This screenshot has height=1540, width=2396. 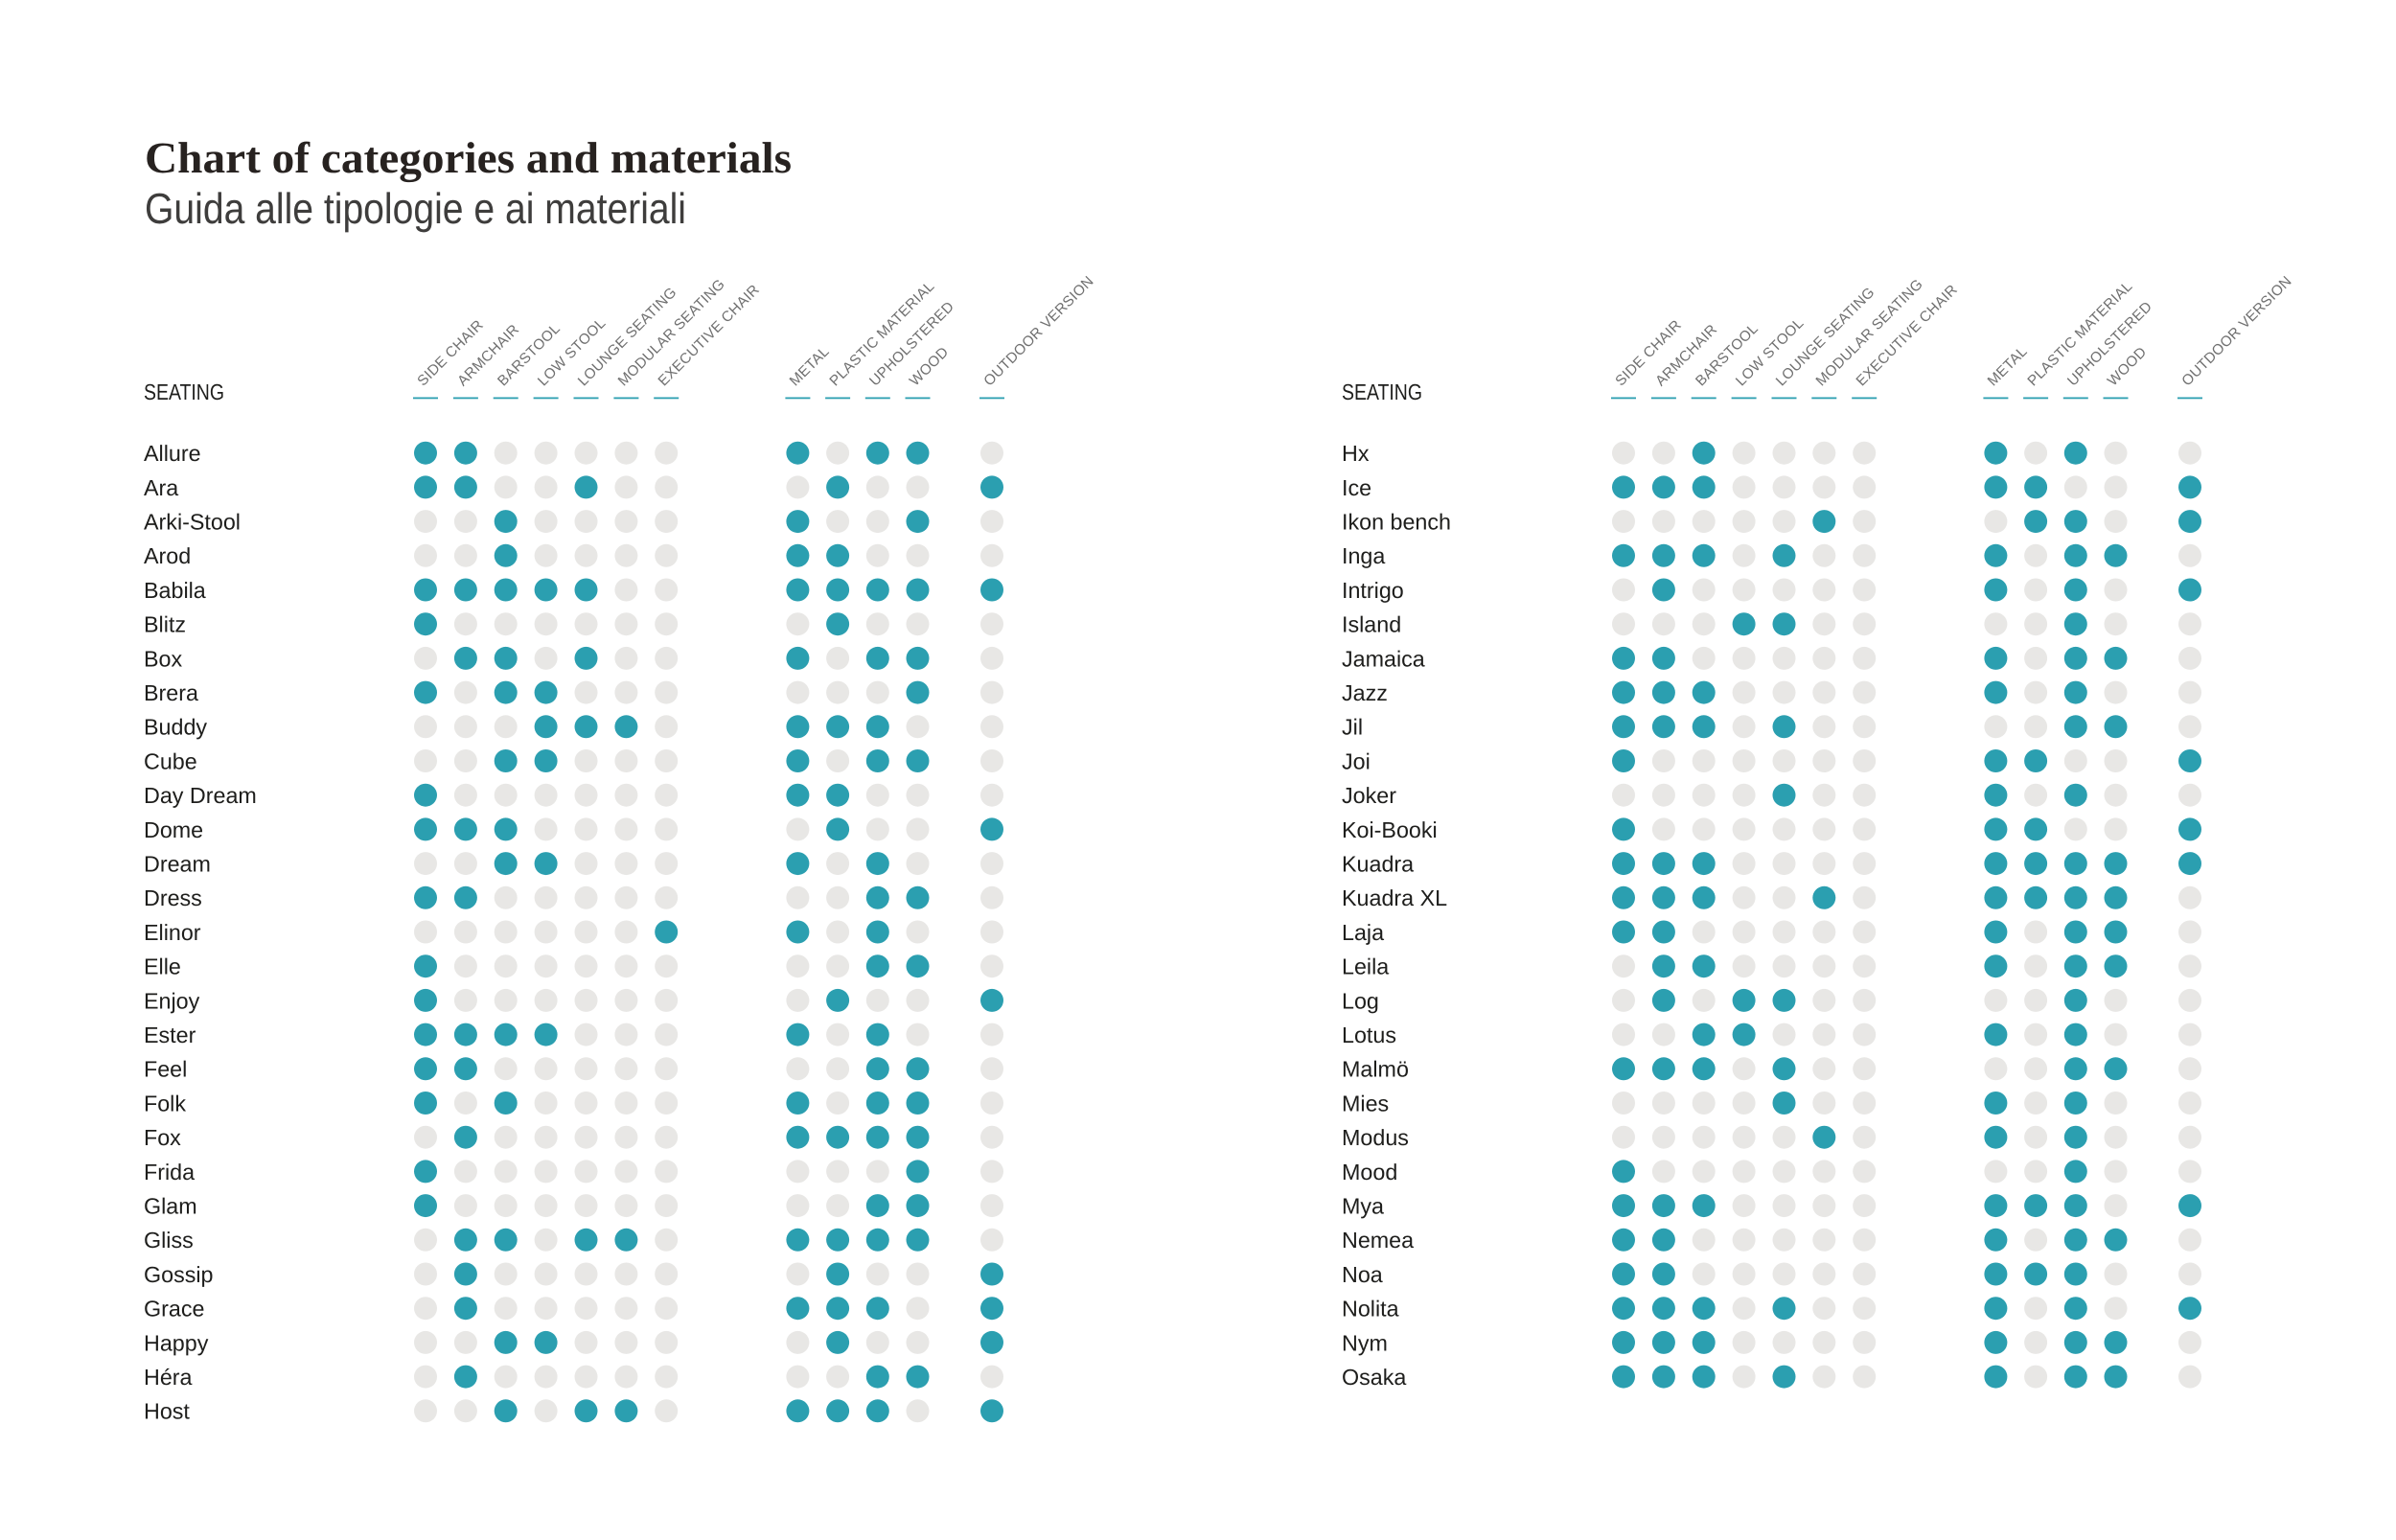 I want to click on svg-text: Host, so click(x=167, y=1411).